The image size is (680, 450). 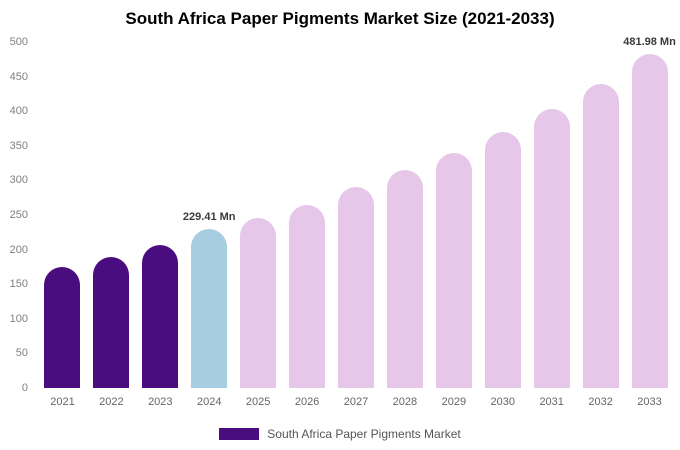 What do you see at coordinates (209, 402) in the screenshot?
I see `x-tick-label: 2024` at bounding box center [209, 402].